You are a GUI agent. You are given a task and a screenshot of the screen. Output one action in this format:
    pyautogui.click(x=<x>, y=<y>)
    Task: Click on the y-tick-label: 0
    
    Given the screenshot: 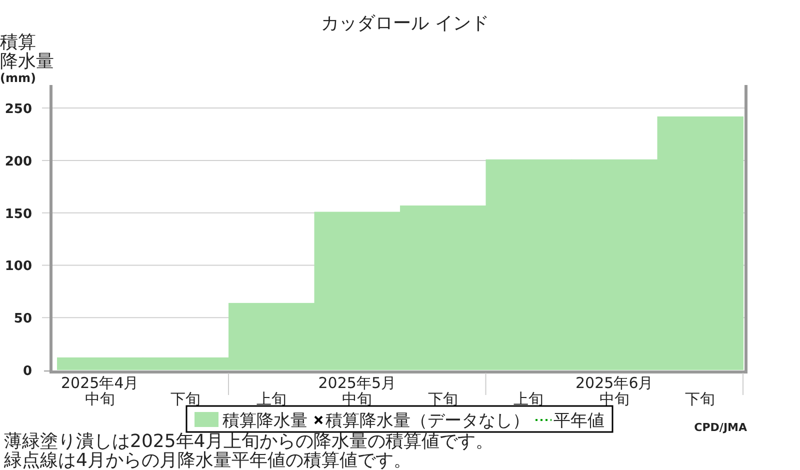 What is the action you would take?
    pyautogui.click(x=27, y=371)
    